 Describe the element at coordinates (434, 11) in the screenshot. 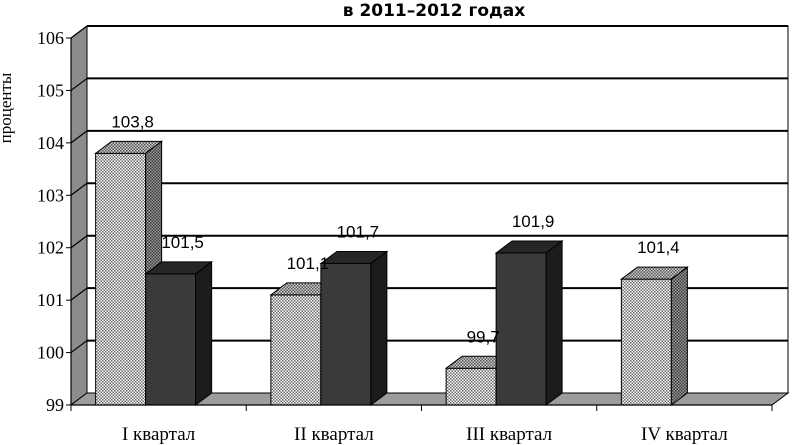

I see `chart-title: в 2011–2012 годах` at that location.